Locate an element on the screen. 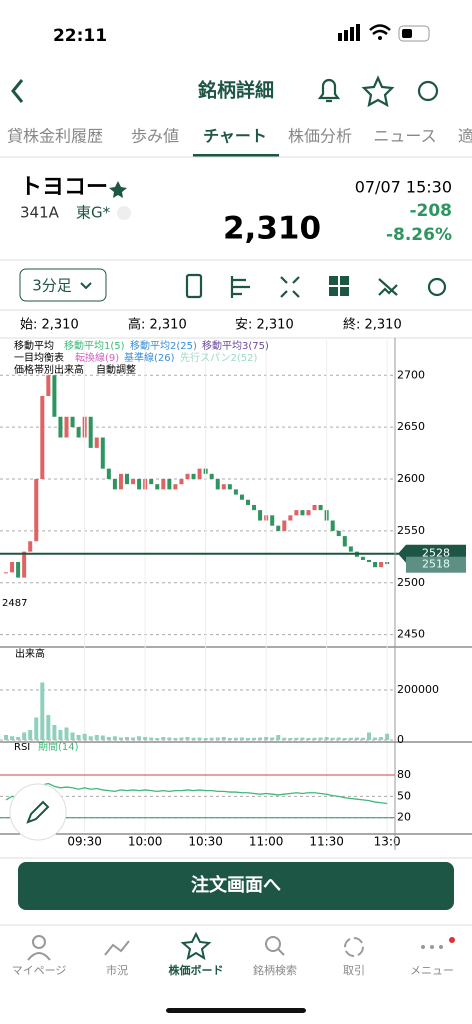 The height and width of the screenshot is (1024, 472). last-price-tag is located at coordinates (436, 564).